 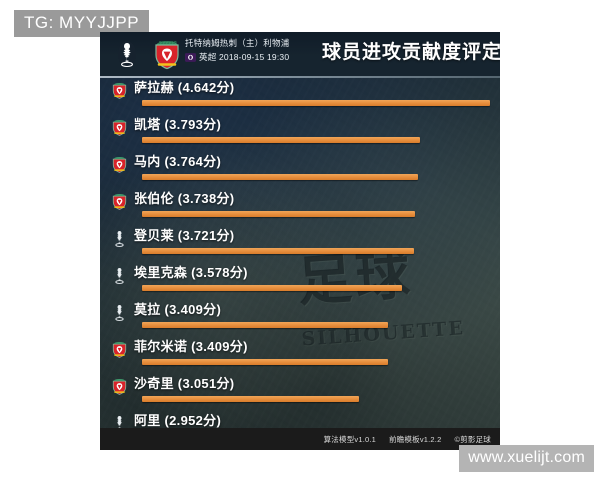 I want to click on player-name-score-label: 萨拉赫 (4.642分), so click(x=184, y=87).